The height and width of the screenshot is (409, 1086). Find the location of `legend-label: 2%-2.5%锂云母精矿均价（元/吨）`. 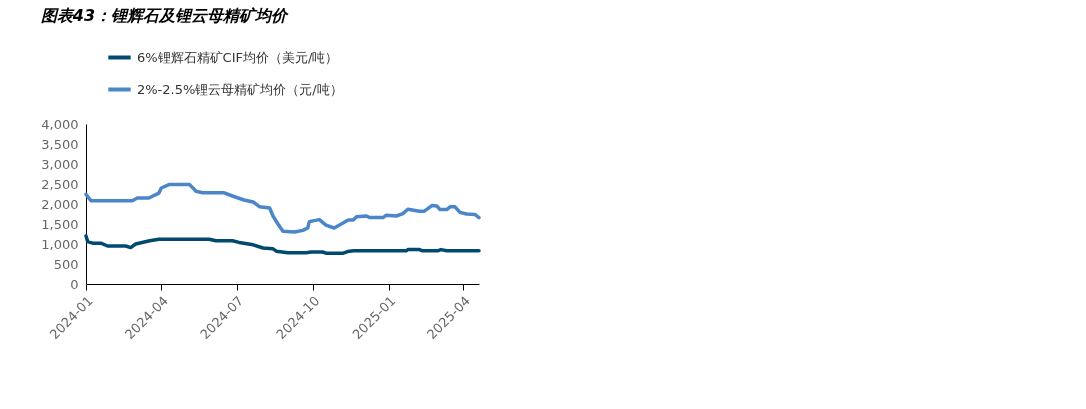

legend-label: 2%-2.5%锂云母精矿均价（元/吨） is located at coordinates (240, 89).